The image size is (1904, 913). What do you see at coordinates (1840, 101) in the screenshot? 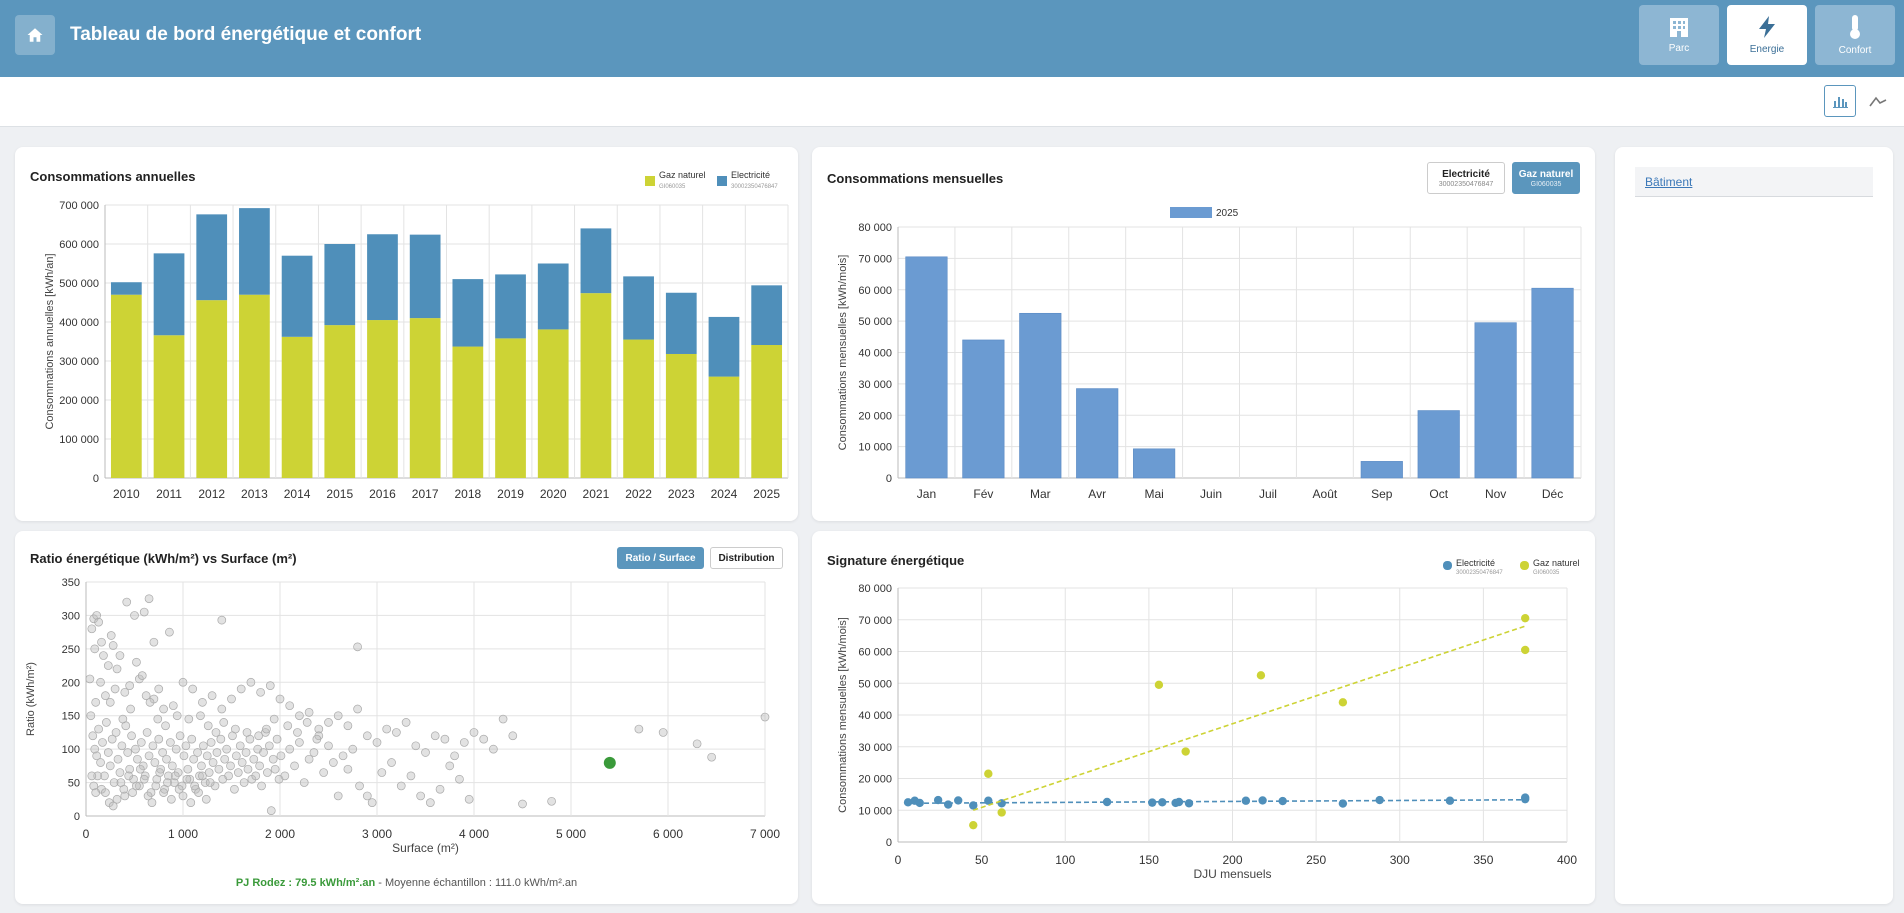
I see `bar-view-button` at bounding box center [1840, 101].